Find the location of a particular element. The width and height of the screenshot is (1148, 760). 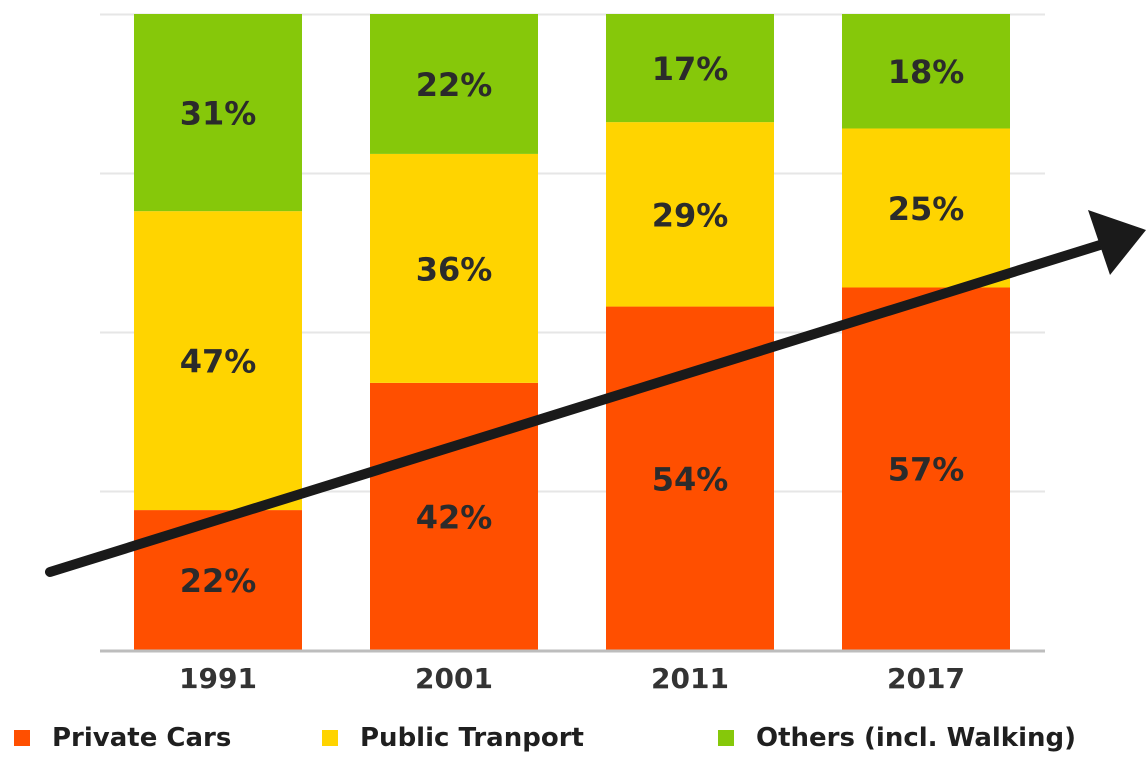

legend-item-others: Others (incl. Walking) is located at coordinates (897, 738).